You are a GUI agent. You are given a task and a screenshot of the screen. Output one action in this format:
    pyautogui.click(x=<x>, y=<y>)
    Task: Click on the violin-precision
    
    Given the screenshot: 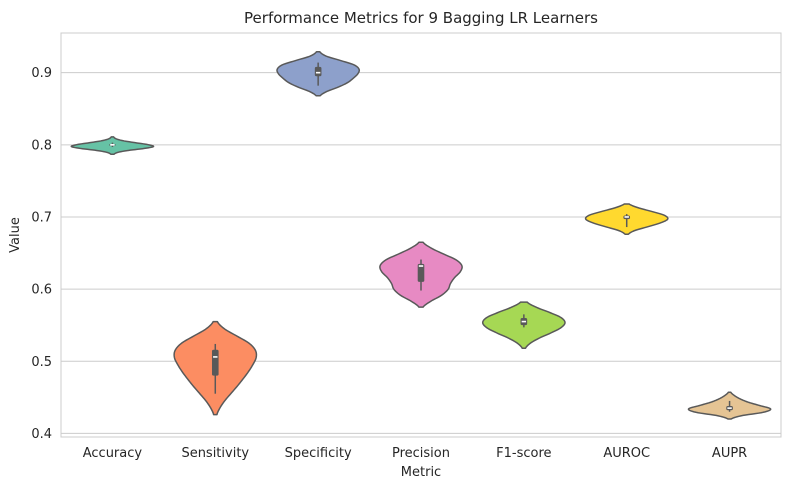 What is the action you would take?
    pyautogui.click(x=421, y=274)
    